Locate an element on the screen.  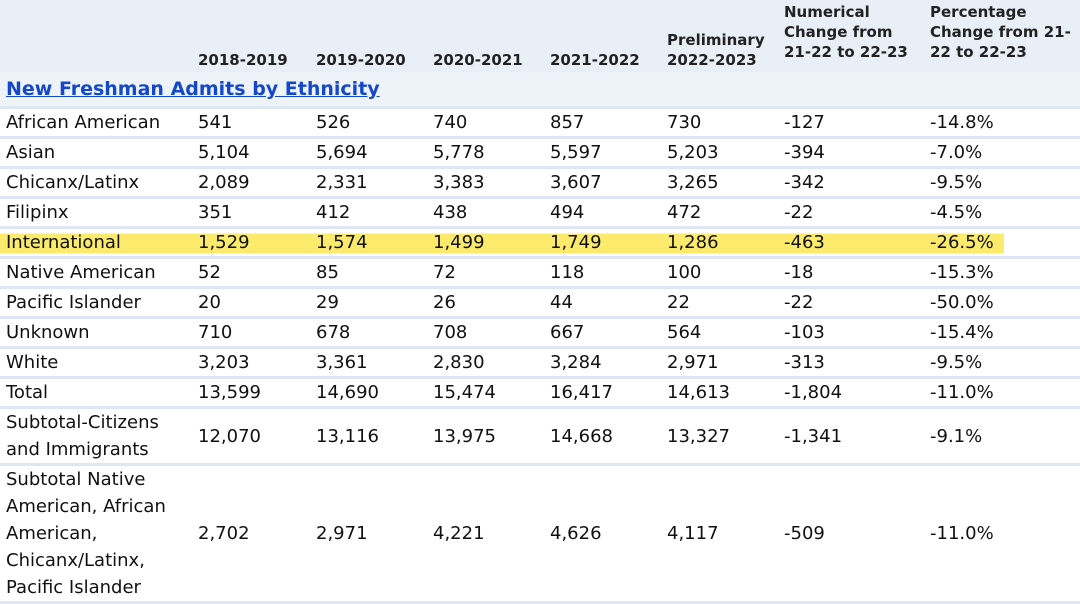
row-label: Native American is located at coordinates (96, 273).